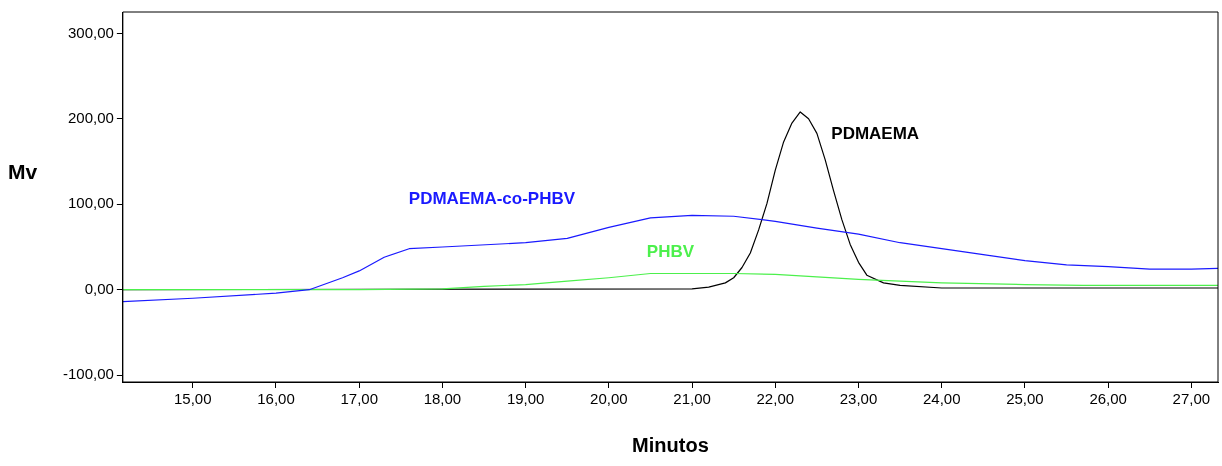 The height and width of the screenshot is (466, 1222). I want to click on x-tick-label: 19,00, so click(525, 399).